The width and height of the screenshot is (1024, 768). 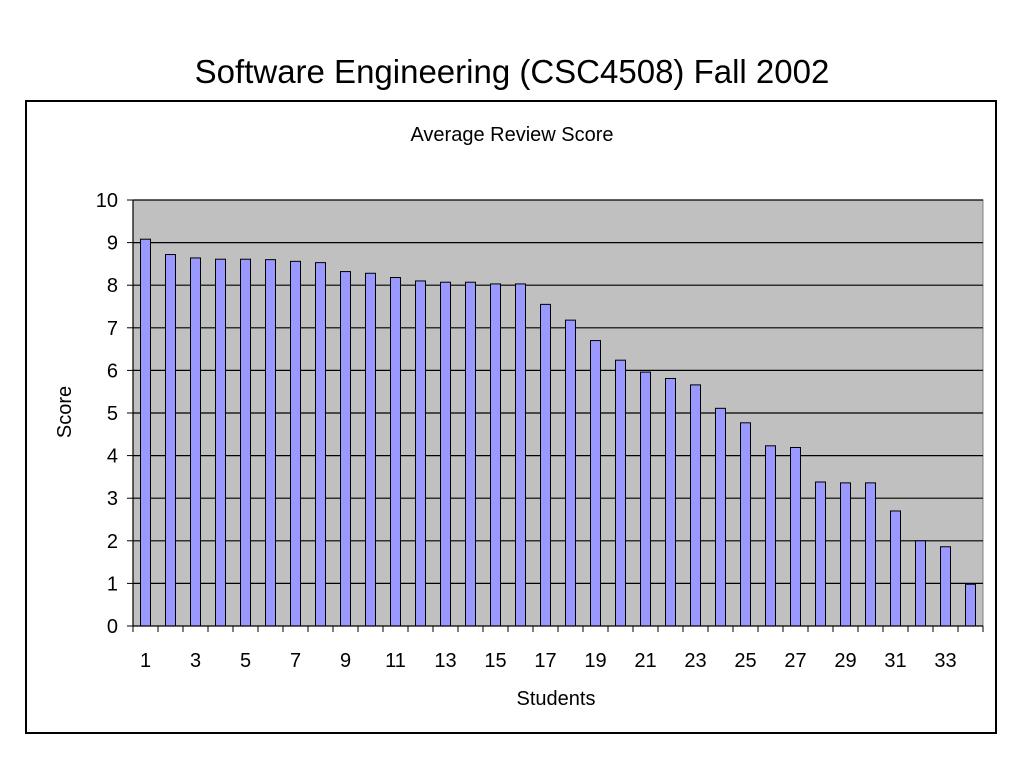 What do you see at coordinates (695, 661) in the screenshot?
I see `x-tick-label: 23` at bounding box center [695, 661].